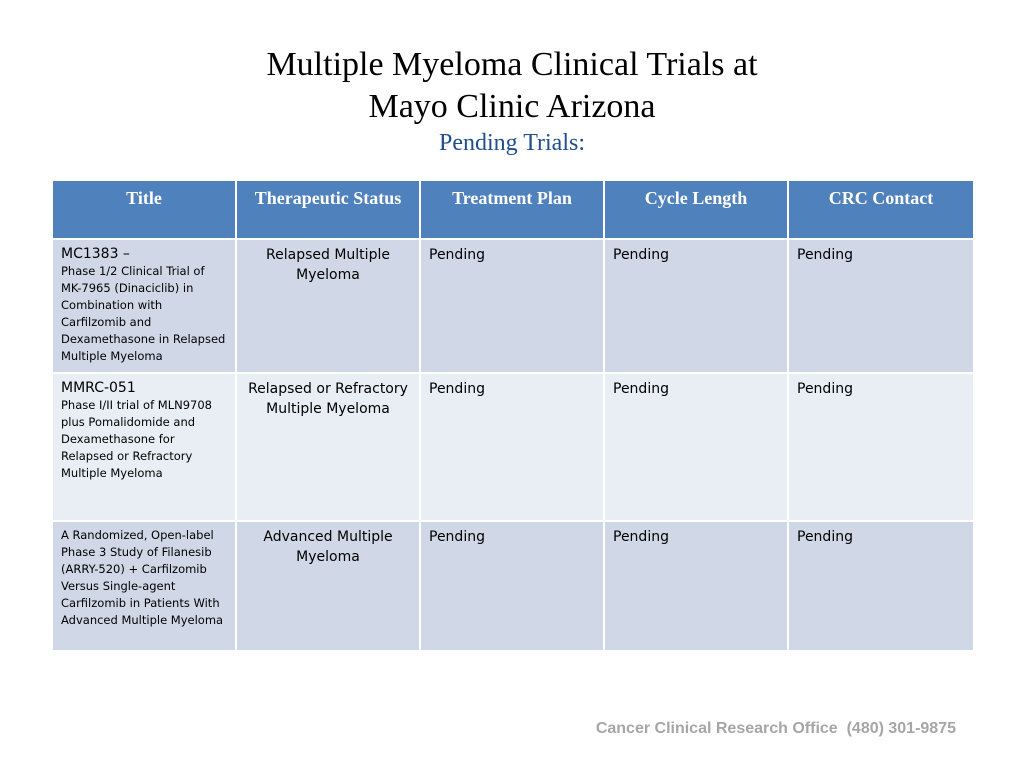  What do you see at coordinates (95, 254) in the screenshot?
I see `trial-code: MC1383 –` at bounding box center [95, 254].